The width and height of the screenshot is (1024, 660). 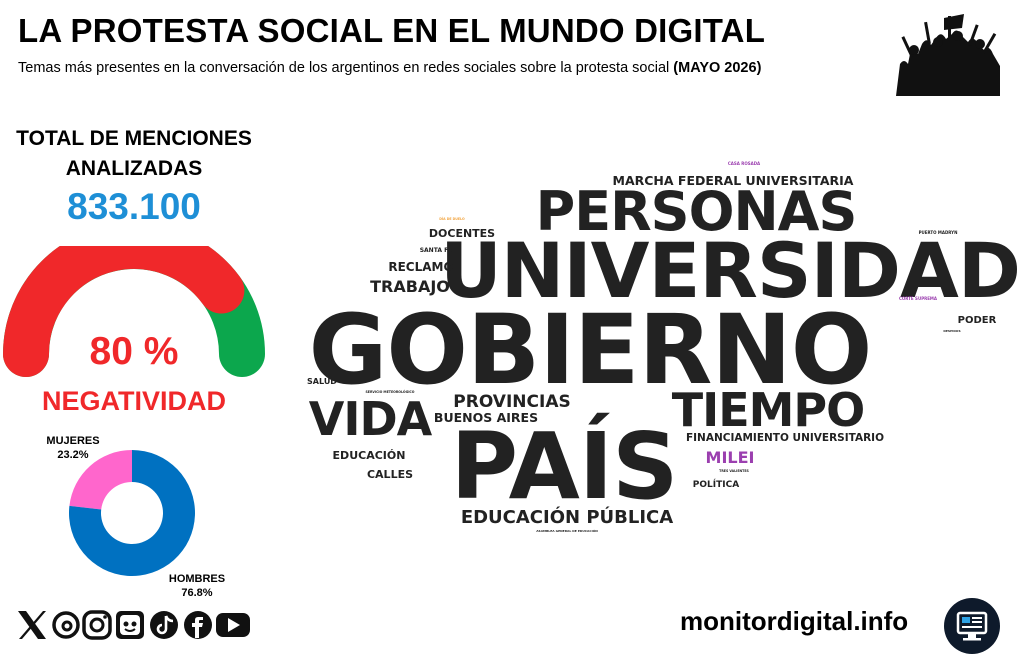 What do you see at coordinates (73, 455) in the screenshot?
I see `women-value: 23.2%` at bounding box center [73, 455].